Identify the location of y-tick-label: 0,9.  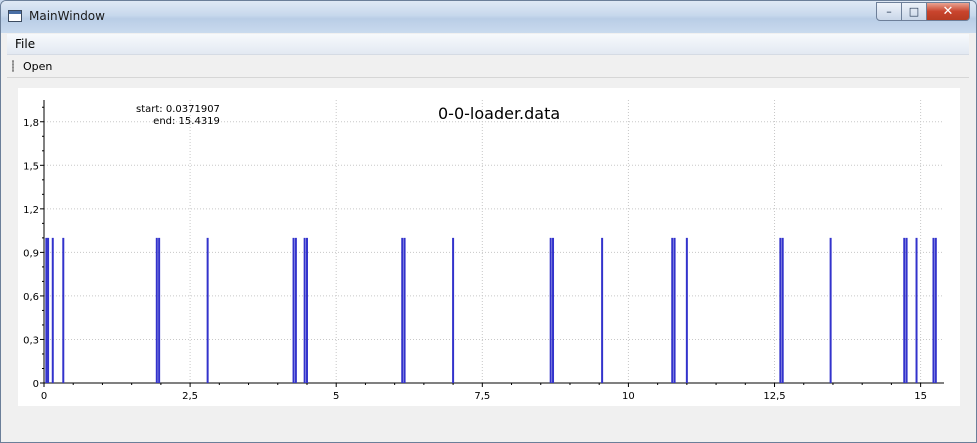
(31, 253).